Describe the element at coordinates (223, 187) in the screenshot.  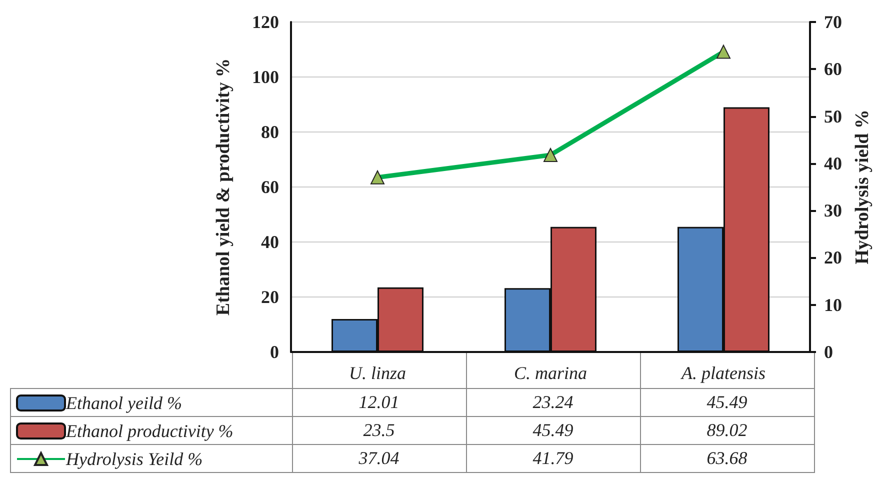
I see `y-axis-title: Ethanol yield & productivity %` at that location.